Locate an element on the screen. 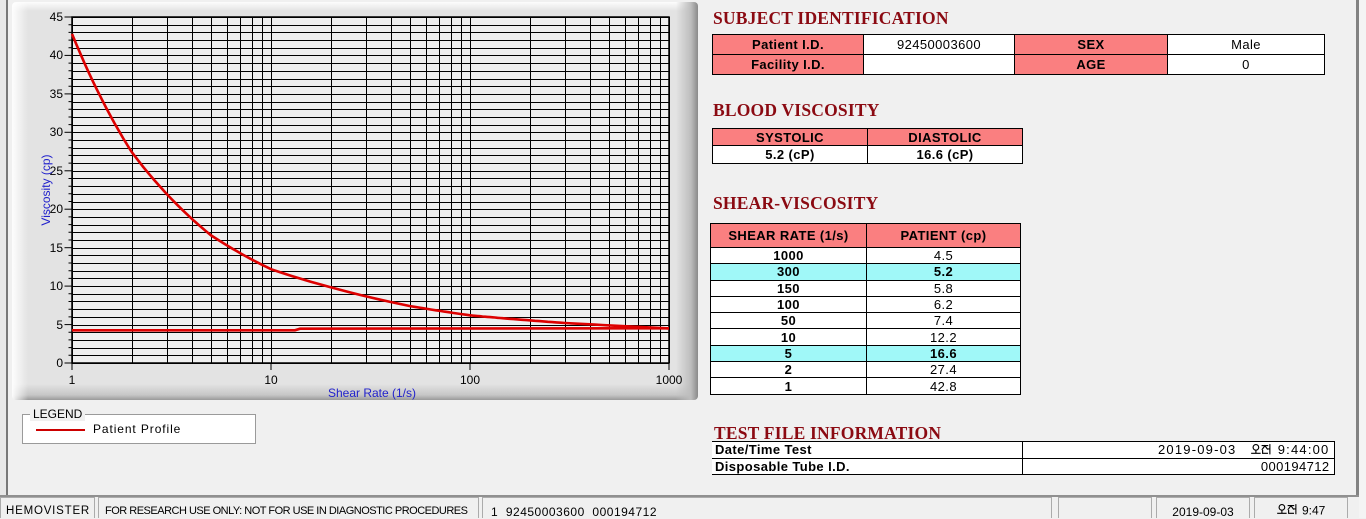 This screenshot has width=1366, height=519. svg-text: 30 is located at coordinates (57, 132).